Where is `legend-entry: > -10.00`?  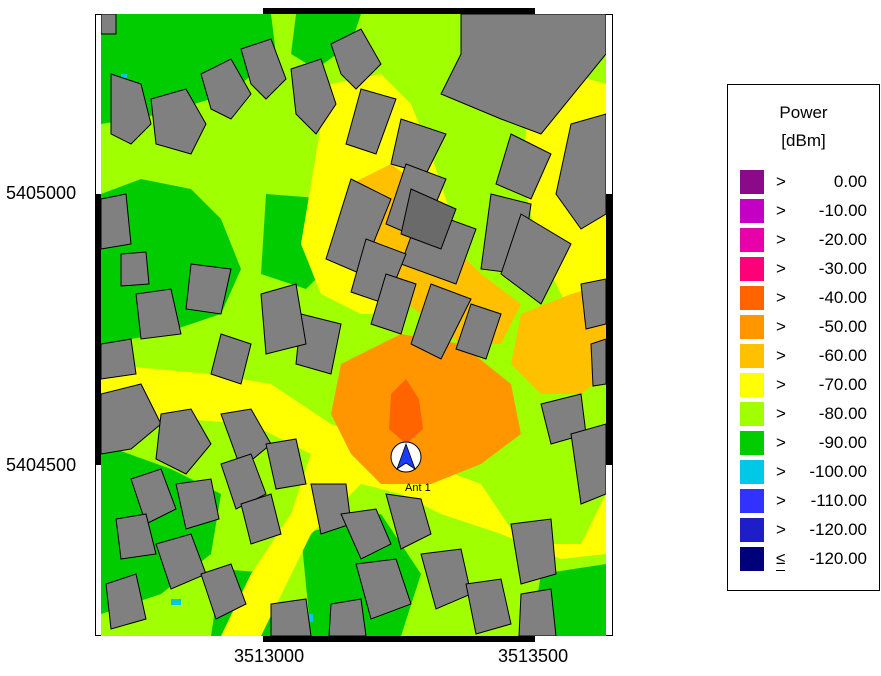 legend-entry: > -10.00 is located at coordinates (807, 211).